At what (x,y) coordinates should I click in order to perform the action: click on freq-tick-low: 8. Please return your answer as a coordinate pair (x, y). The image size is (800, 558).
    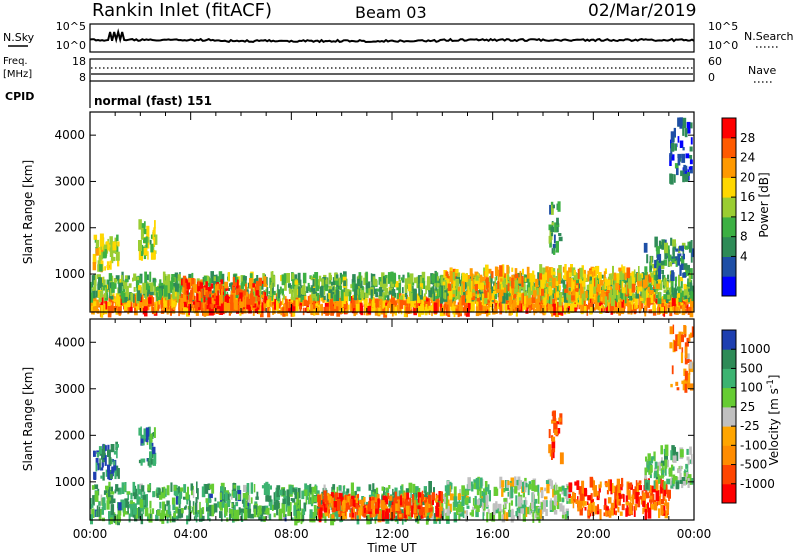
    Looking at the image, I should click on (82, 77).